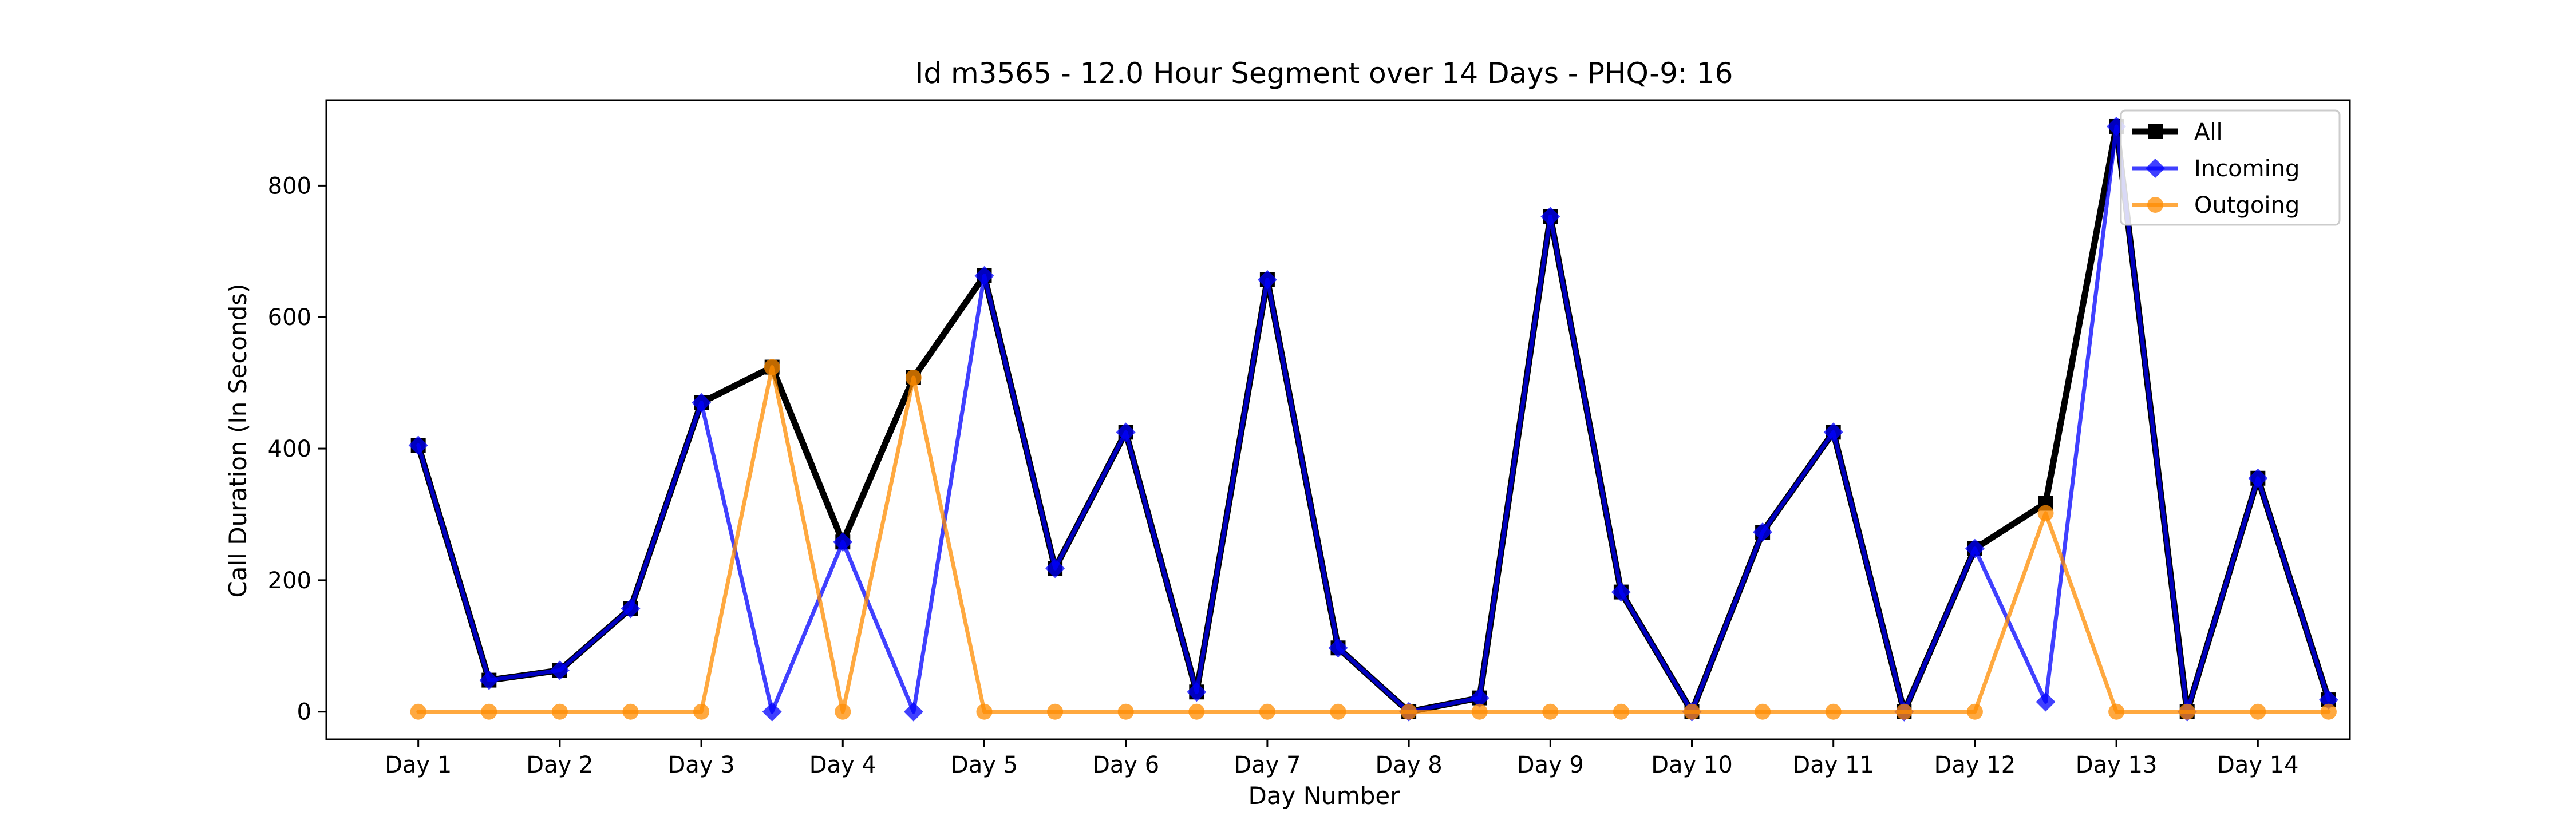  What do you see at coordinates (2247, 169) in the screenshot?
I see `legend-label-incoming: Incoming` at bounding box center [2247, 169].